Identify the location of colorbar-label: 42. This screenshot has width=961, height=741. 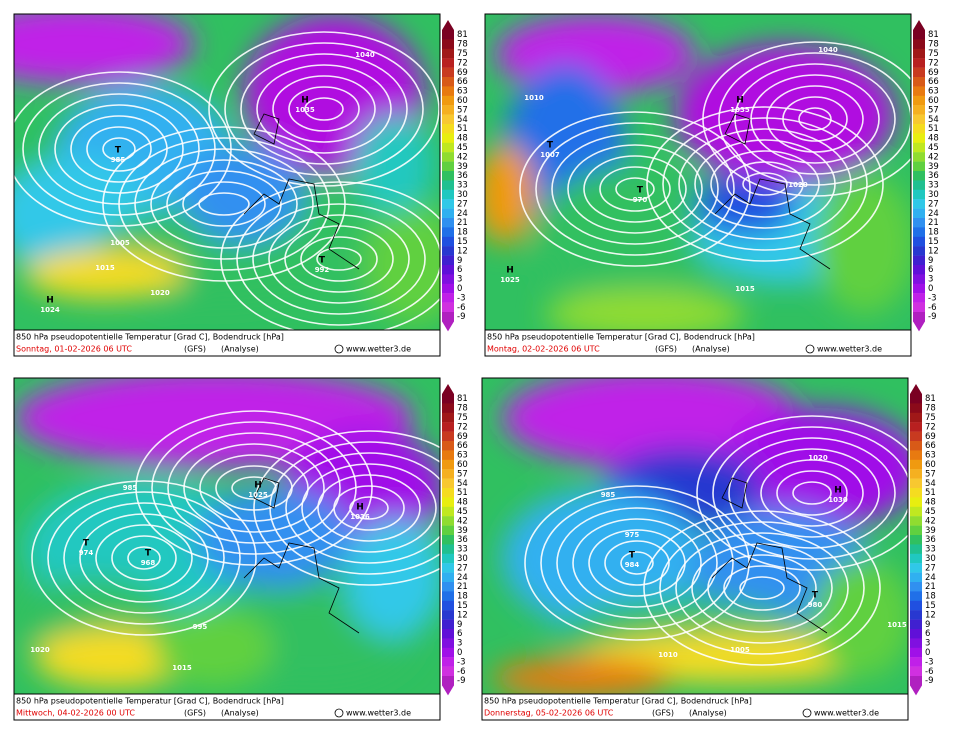
(462, 157).